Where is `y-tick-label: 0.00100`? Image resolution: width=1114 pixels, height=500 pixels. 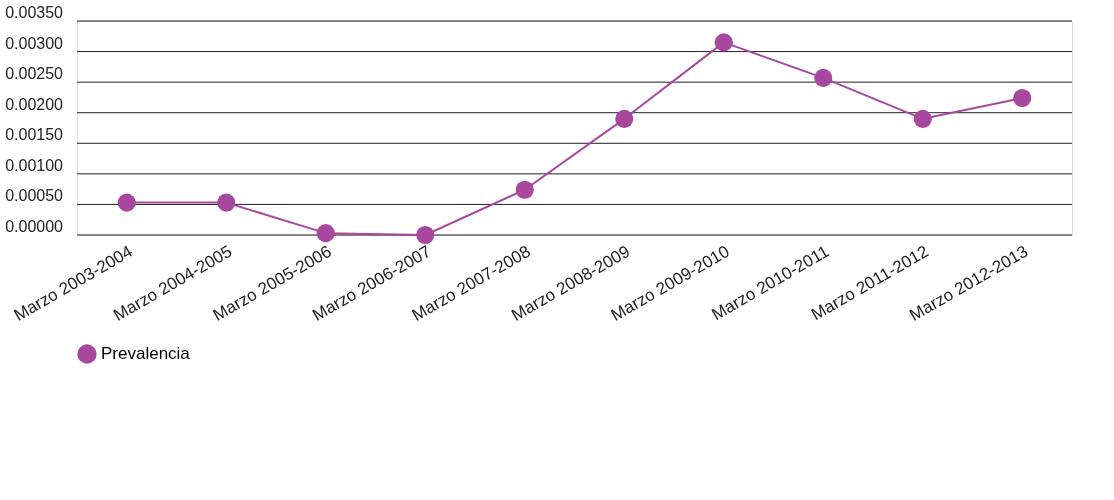
y-tick-label: 0.00100 is located at coordinates (34, 165).